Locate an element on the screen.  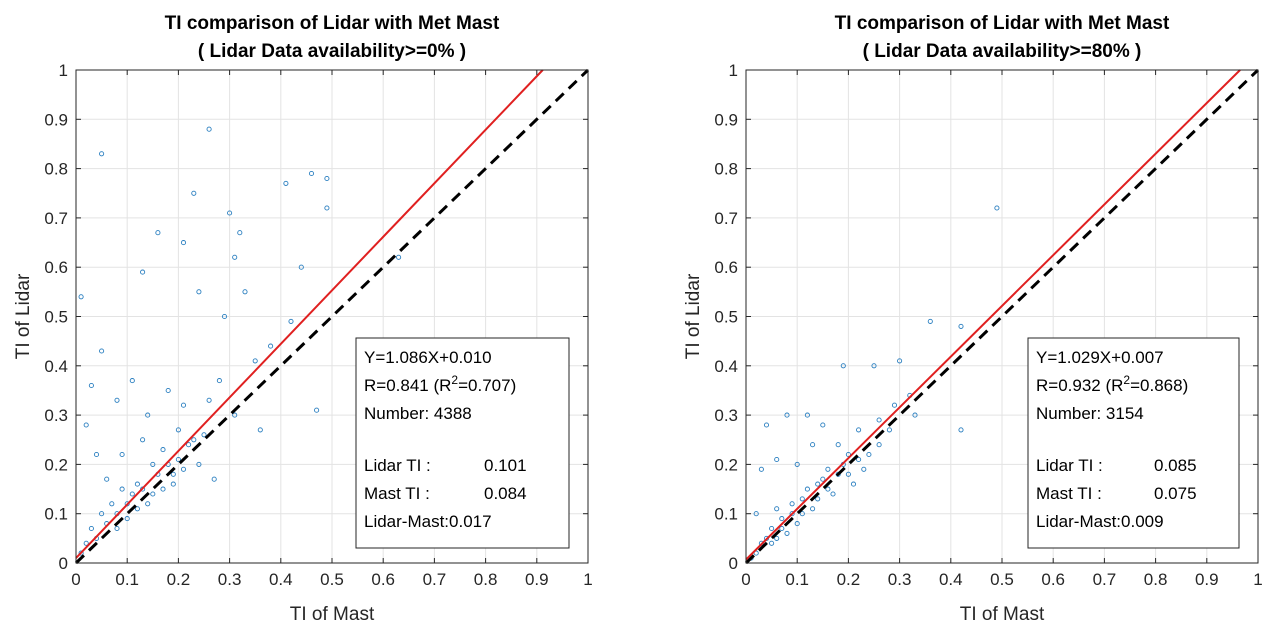
y-tick-label: 0.1 is located at coordinates (726, 514).